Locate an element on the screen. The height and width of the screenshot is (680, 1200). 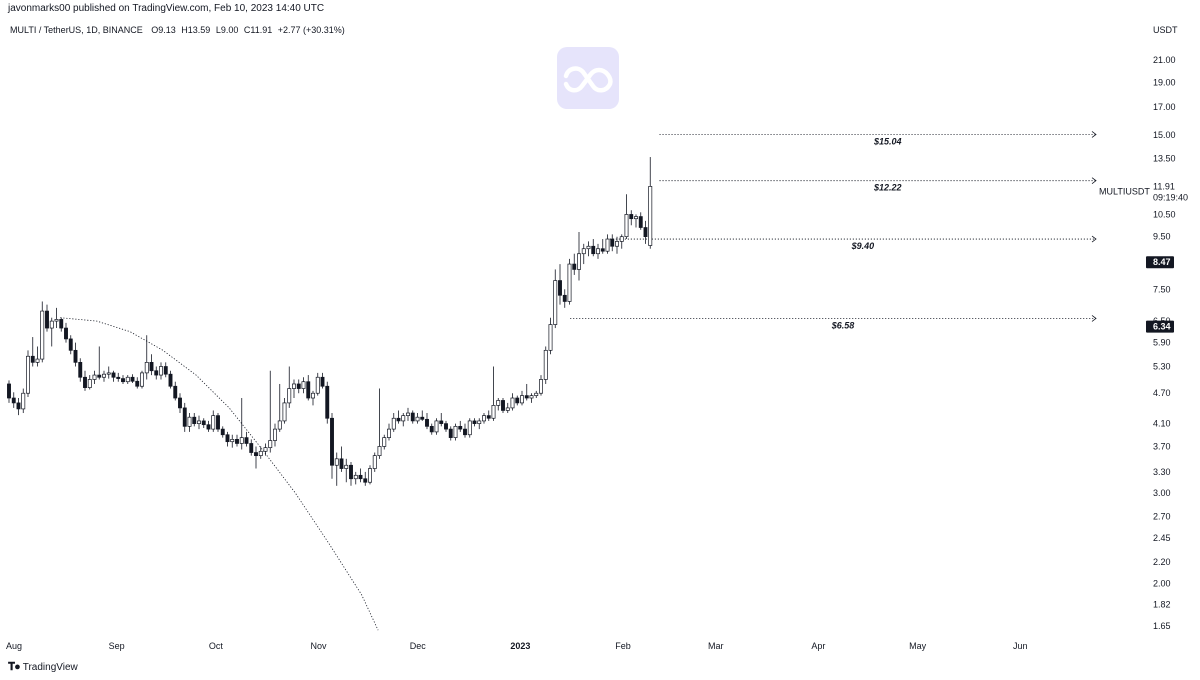
x-tick-label-7: Mar is located at coordinates (716, 646).